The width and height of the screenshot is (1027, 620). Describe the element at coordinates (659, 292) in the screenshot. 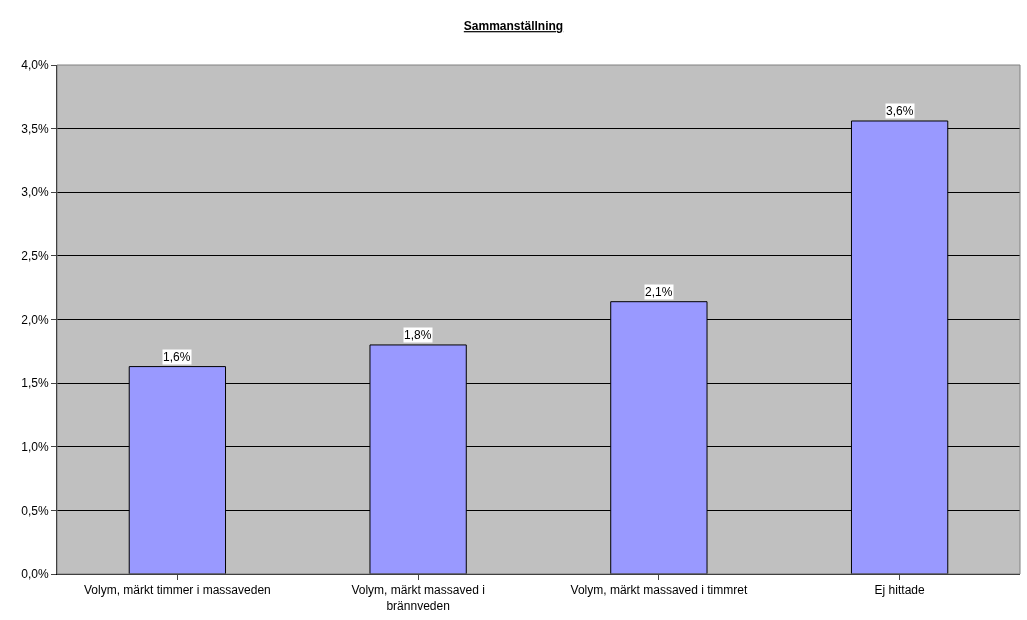

I see `data-label: 2,1%` at that location.